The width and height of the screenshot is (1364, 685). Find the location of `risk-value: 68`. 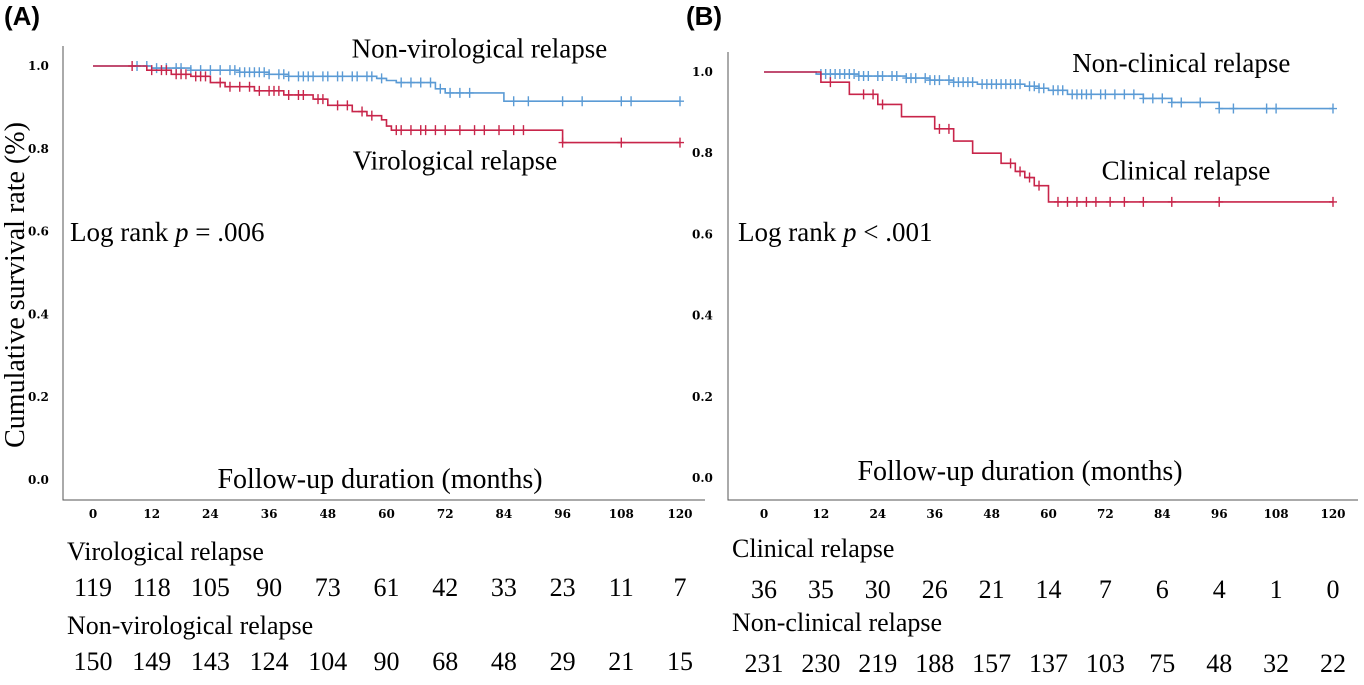

risk-value: 68 is located at coordinates (445, 661).